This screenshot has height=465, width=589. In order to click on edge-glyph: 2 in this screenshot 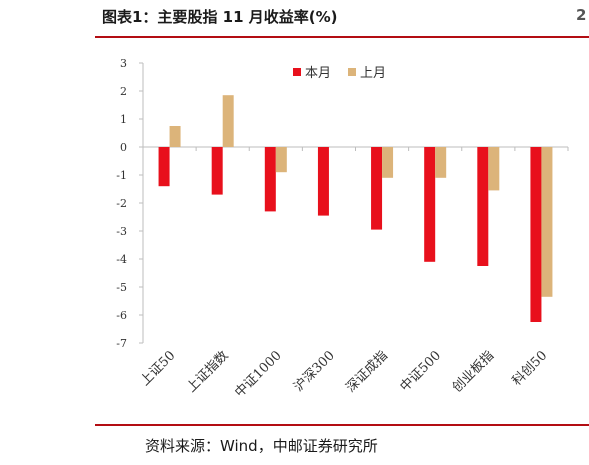, I will do `click(581, 15)`.